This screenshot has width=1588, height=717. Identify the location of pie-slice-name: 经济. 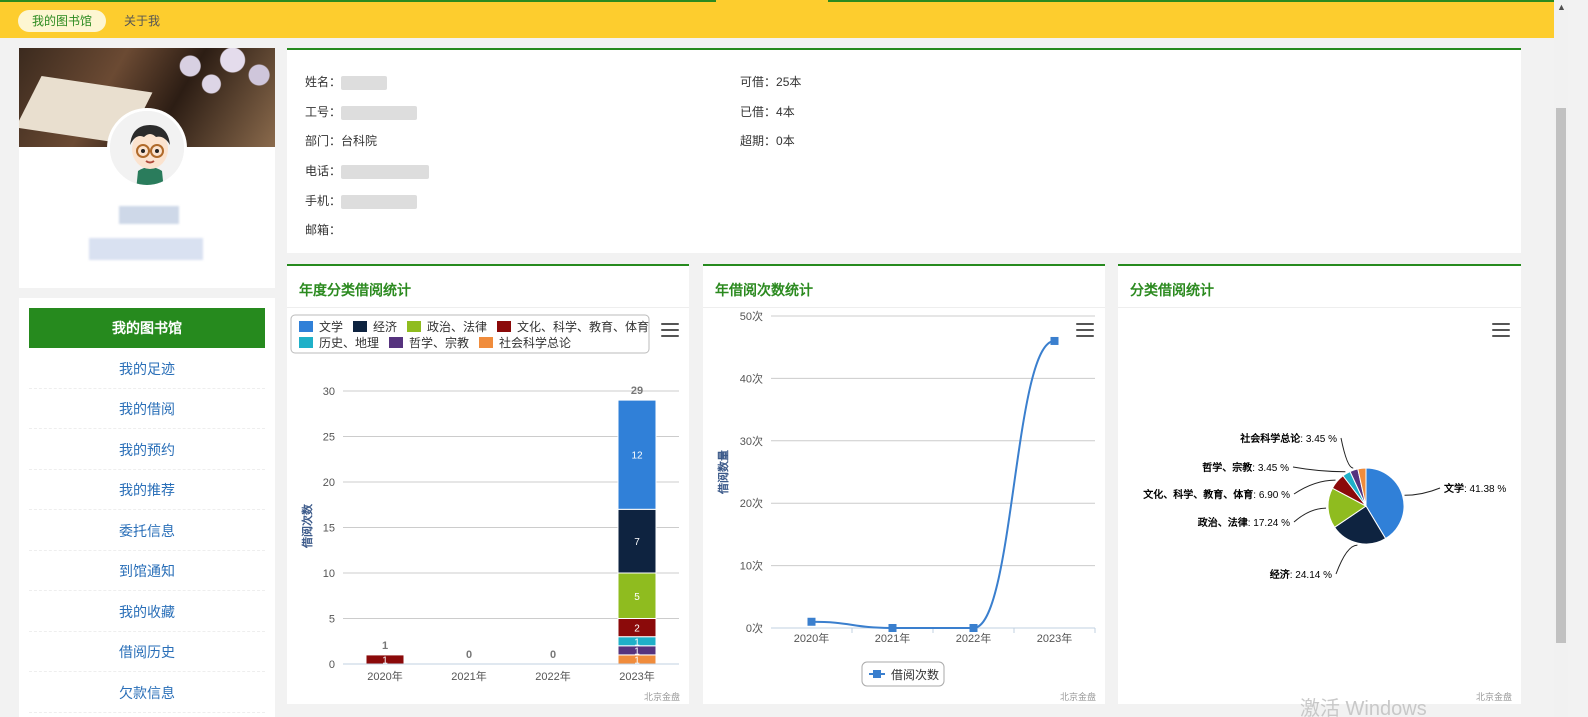
(1280, 574).